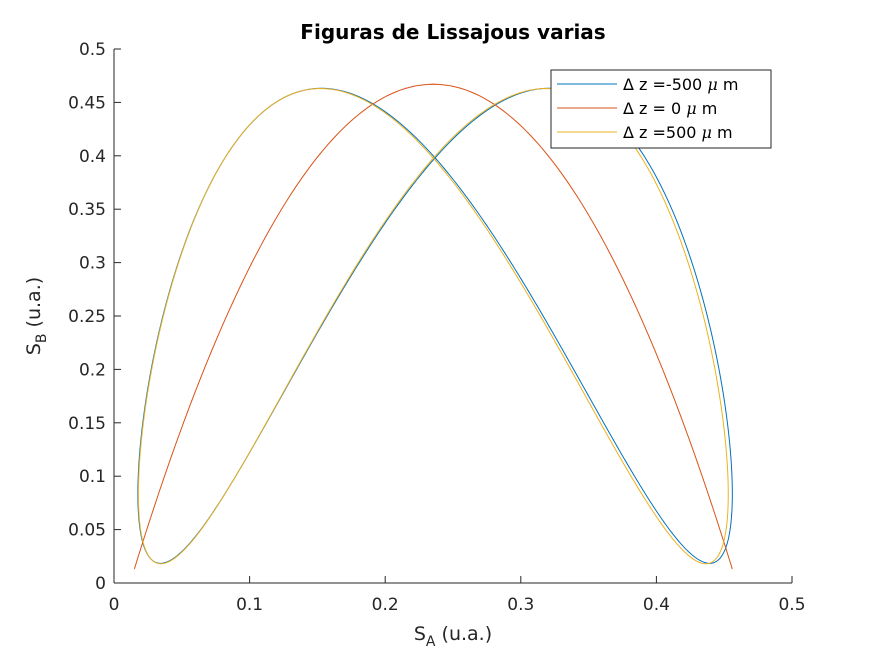 This screenshot has width=875, height=656. I want to click on legend-box, so click(661, 109).